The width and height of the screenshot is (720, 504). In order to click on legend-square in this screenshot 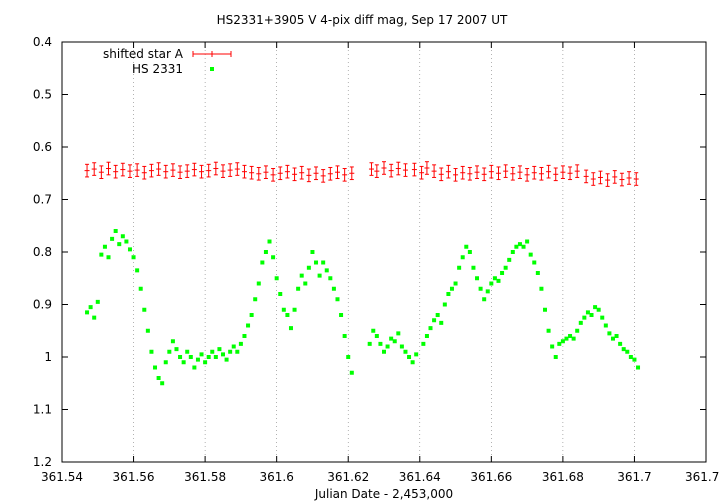, I will do `click(212, 69)`.